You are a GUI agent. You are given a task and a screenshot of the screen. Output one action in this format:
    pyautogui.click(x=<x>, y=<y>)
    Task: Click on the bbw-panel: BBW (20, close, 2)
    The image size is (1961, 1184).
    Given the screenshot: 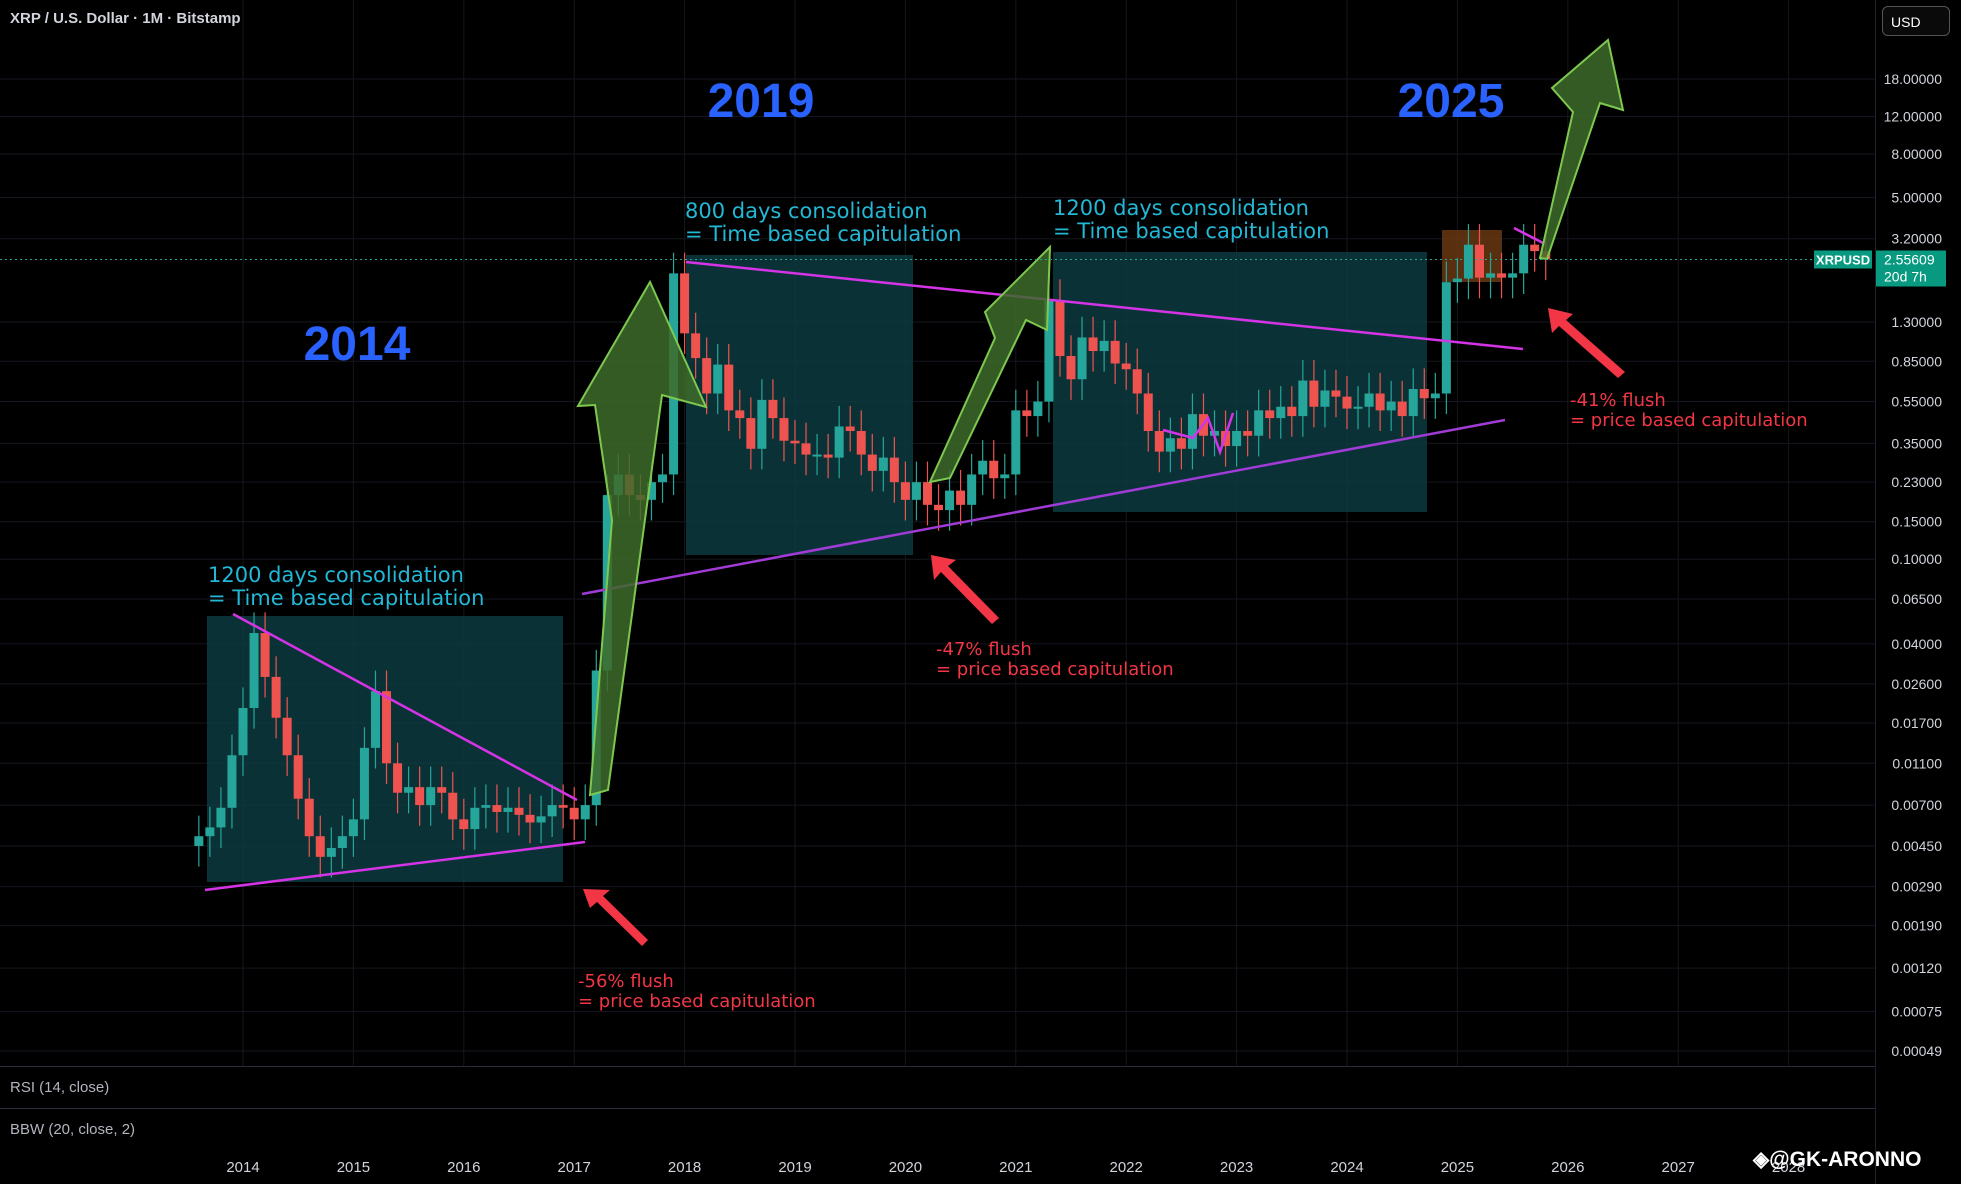 What is the action you would take?
    pyautogui.click(x=937, y=1128)
    